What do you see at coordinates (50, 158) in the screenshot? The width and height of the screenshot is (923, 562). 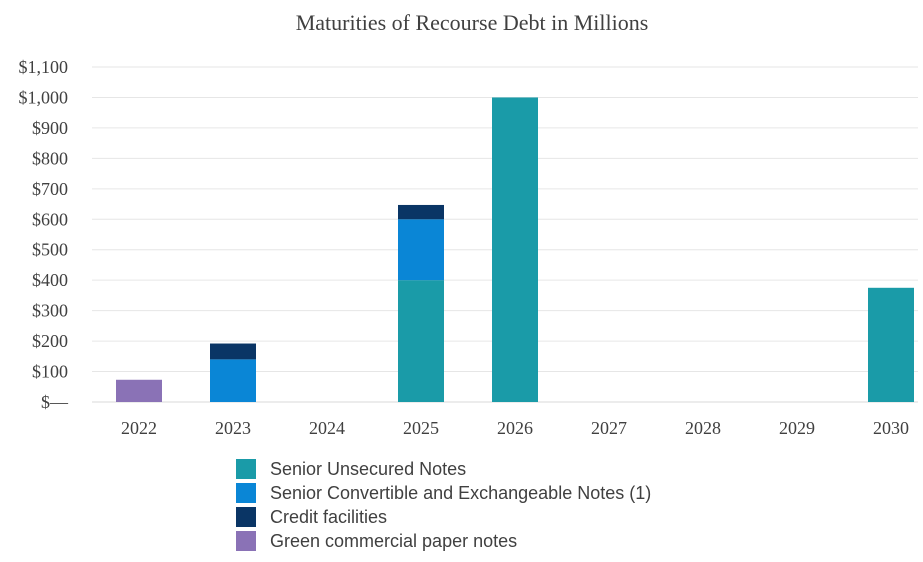 I see `y-tick-label: $800` at bounding box center [50, 158].